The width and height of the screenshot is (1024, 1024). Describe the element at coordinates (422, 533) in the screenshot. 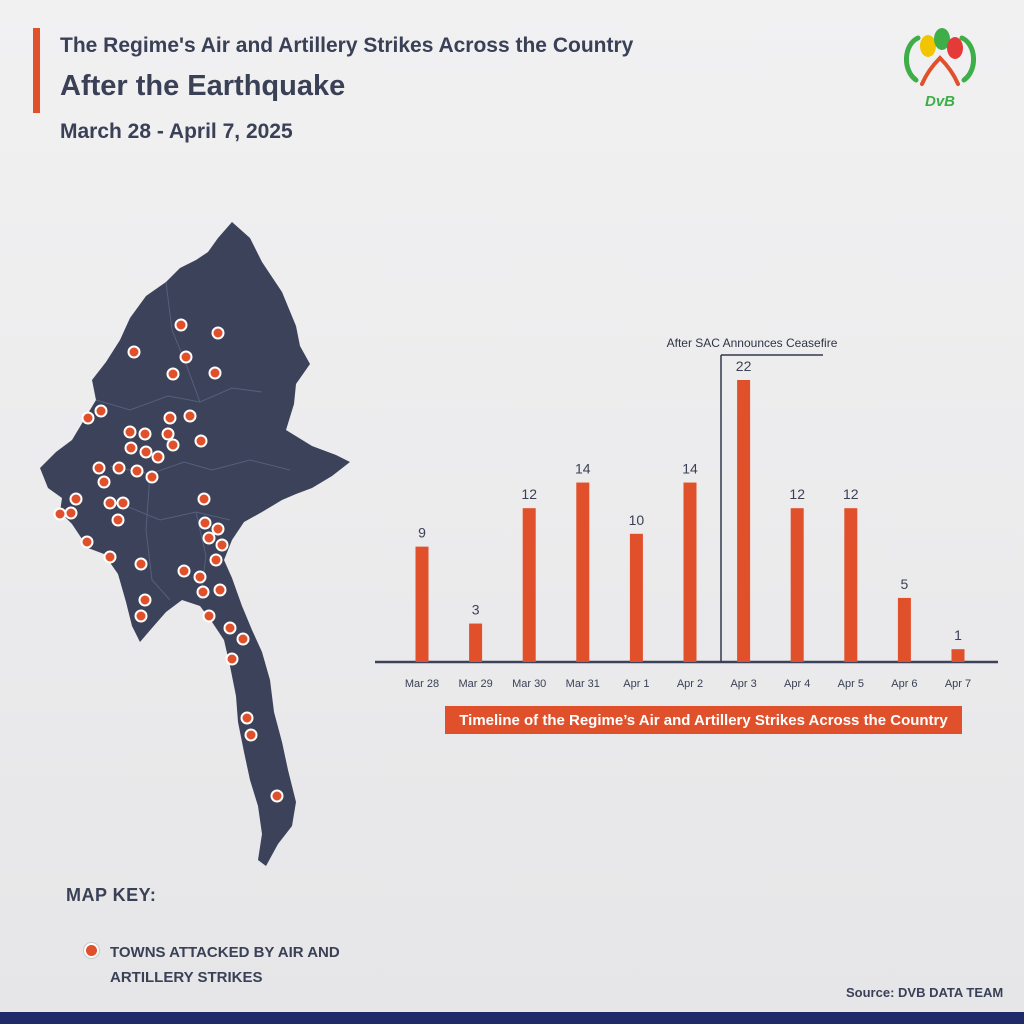

I see `value-label: 9` at that location.